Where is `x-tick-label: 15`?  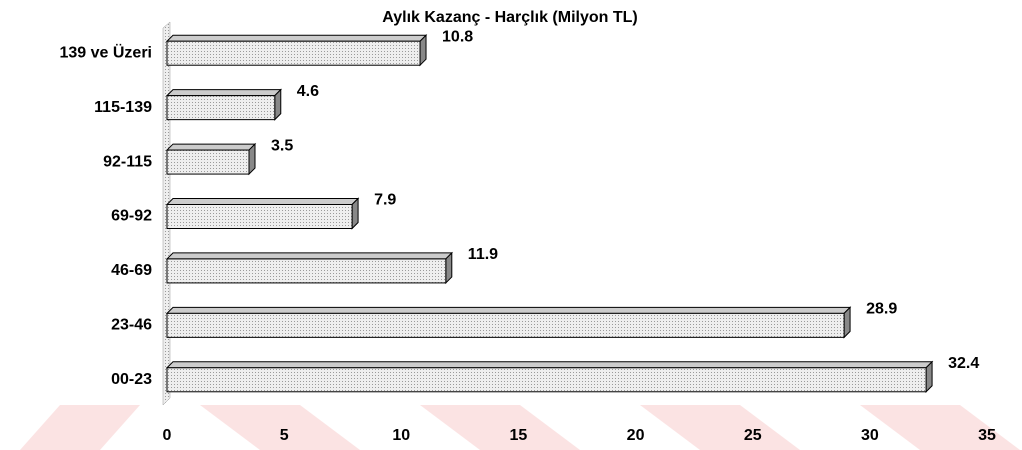
x-tick-label: 15 is located at coordinates (519, 435).